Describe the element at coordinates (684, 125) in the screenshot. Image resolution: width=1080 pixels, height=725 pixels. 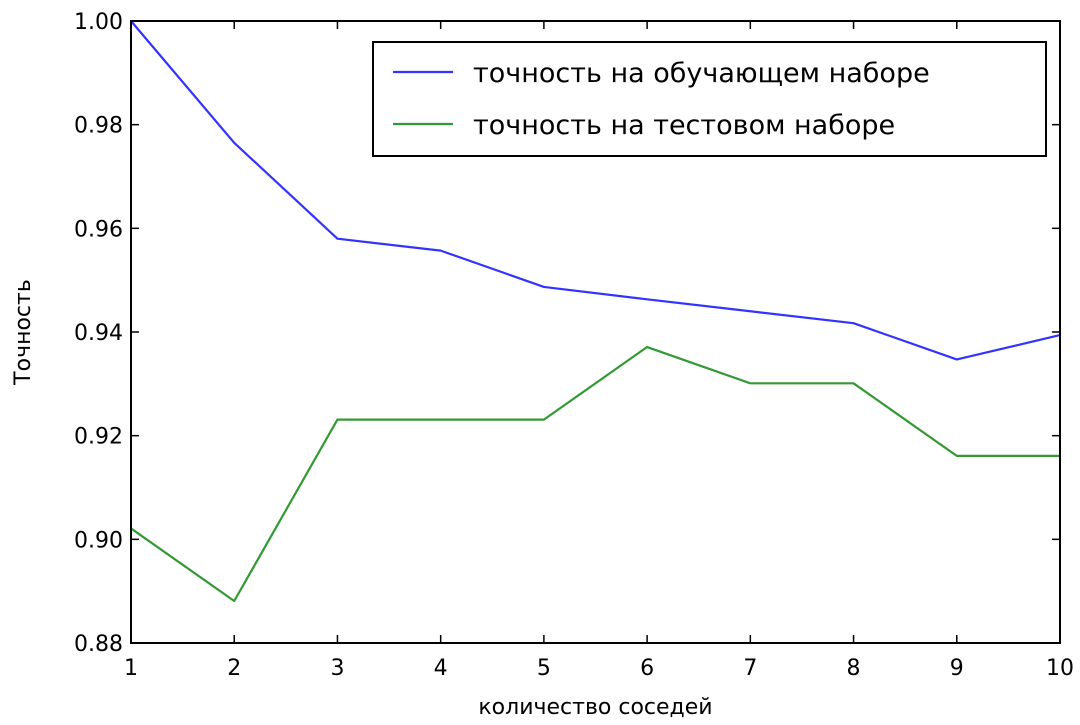
I see `legend-label-test: точность на тестовом наборе` at that location.